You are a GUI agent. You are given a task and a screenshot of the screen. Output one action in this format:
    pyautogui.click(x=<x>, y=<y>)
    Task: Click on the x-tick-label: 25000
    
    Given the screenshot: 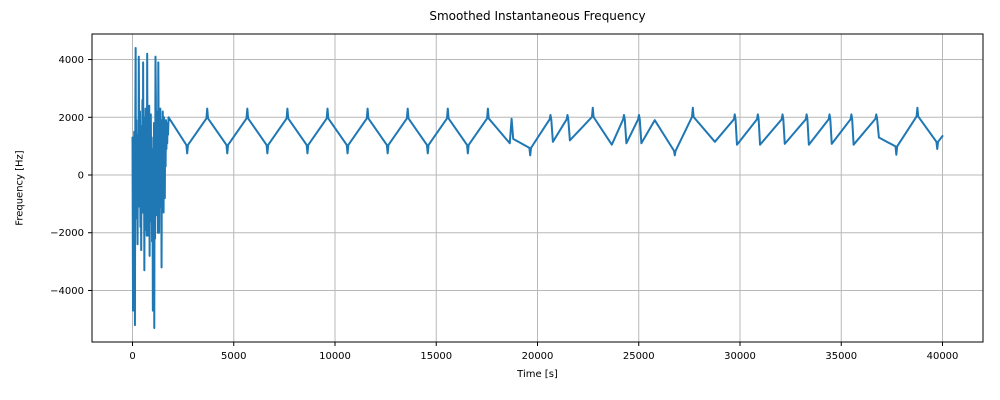 What is the action you would take?
    pyautogui.click(x=639, y=356)
    